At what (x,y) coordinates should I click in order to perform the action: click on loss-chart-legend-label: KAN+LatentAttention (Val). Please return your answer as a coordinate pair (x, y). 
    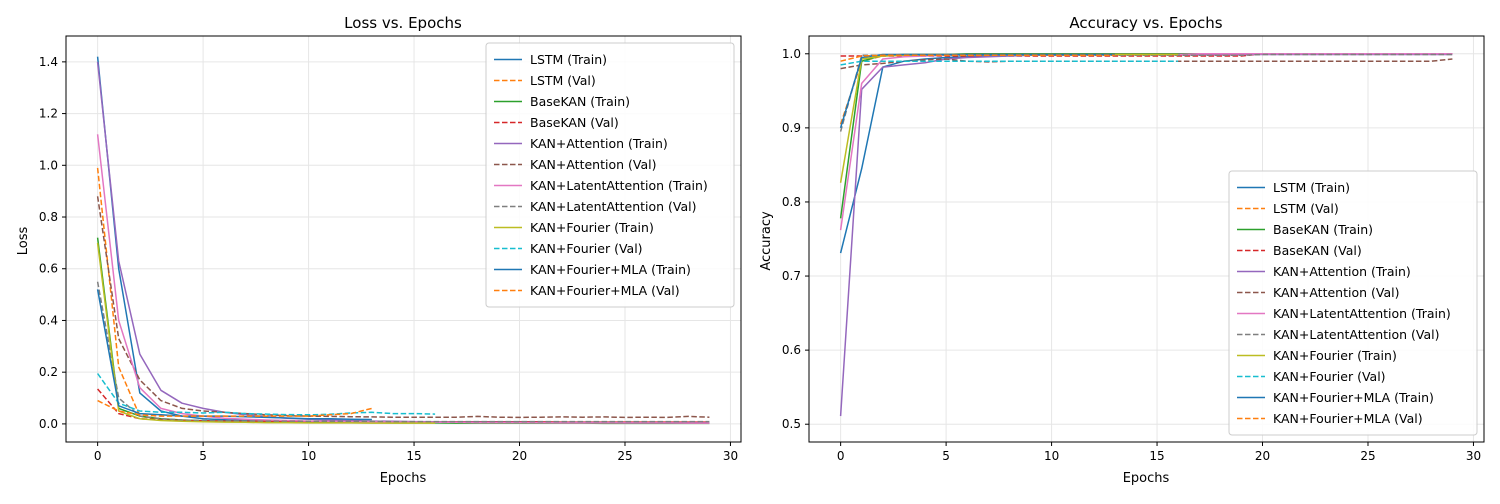
    Looking at the image, I should click on (613, 206).